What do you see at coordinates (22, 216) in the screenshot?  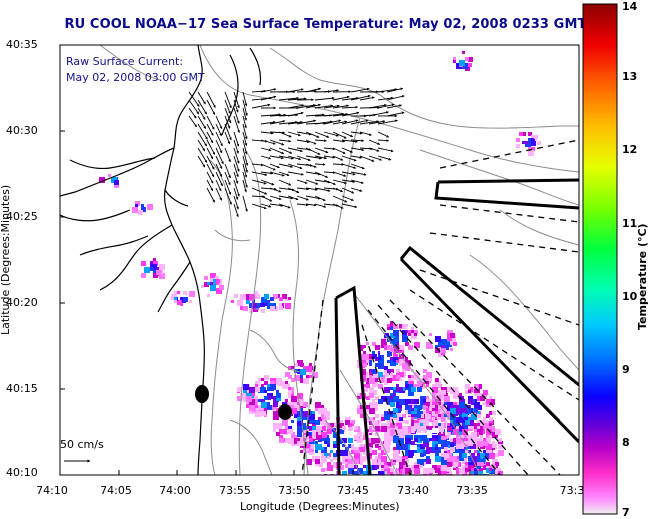 I see `y-tick-label: 40:25` at bounding box center [22, 216].